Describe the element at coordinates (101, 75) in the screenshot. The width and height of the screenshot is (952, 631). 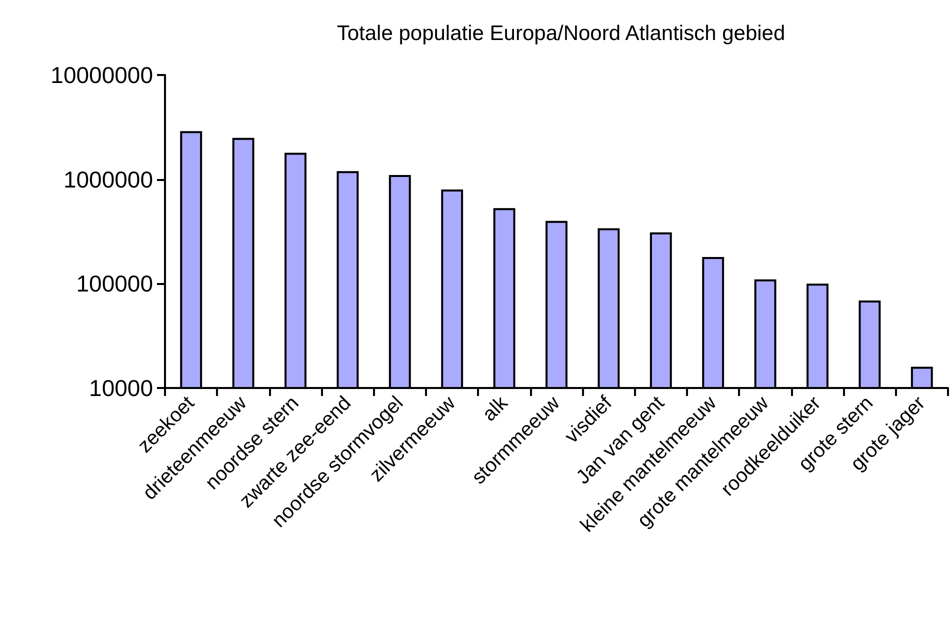
I see `y-tick-label: 10000000` at that location.